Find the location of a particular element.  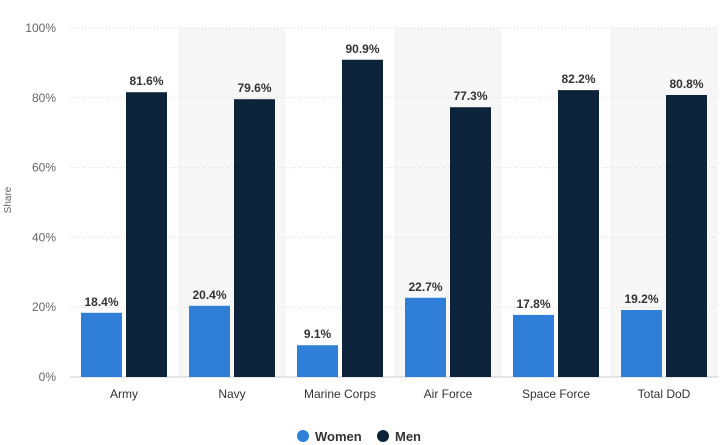

y-tick-label: 20% is located at coordinates (44, 307).